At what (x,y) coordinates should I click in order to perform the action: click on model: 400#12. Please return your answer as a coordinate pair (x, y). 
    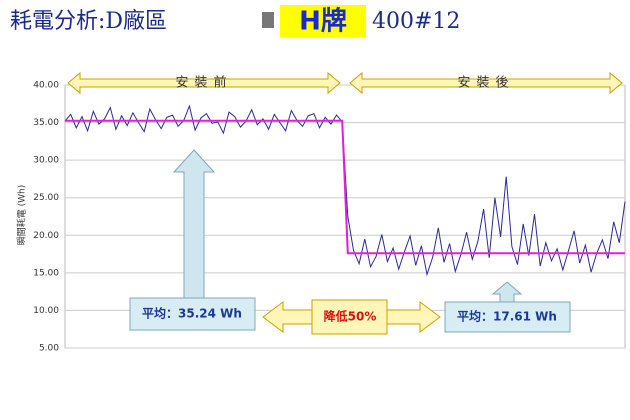
    Looking at the image, I should click on (416, 21).